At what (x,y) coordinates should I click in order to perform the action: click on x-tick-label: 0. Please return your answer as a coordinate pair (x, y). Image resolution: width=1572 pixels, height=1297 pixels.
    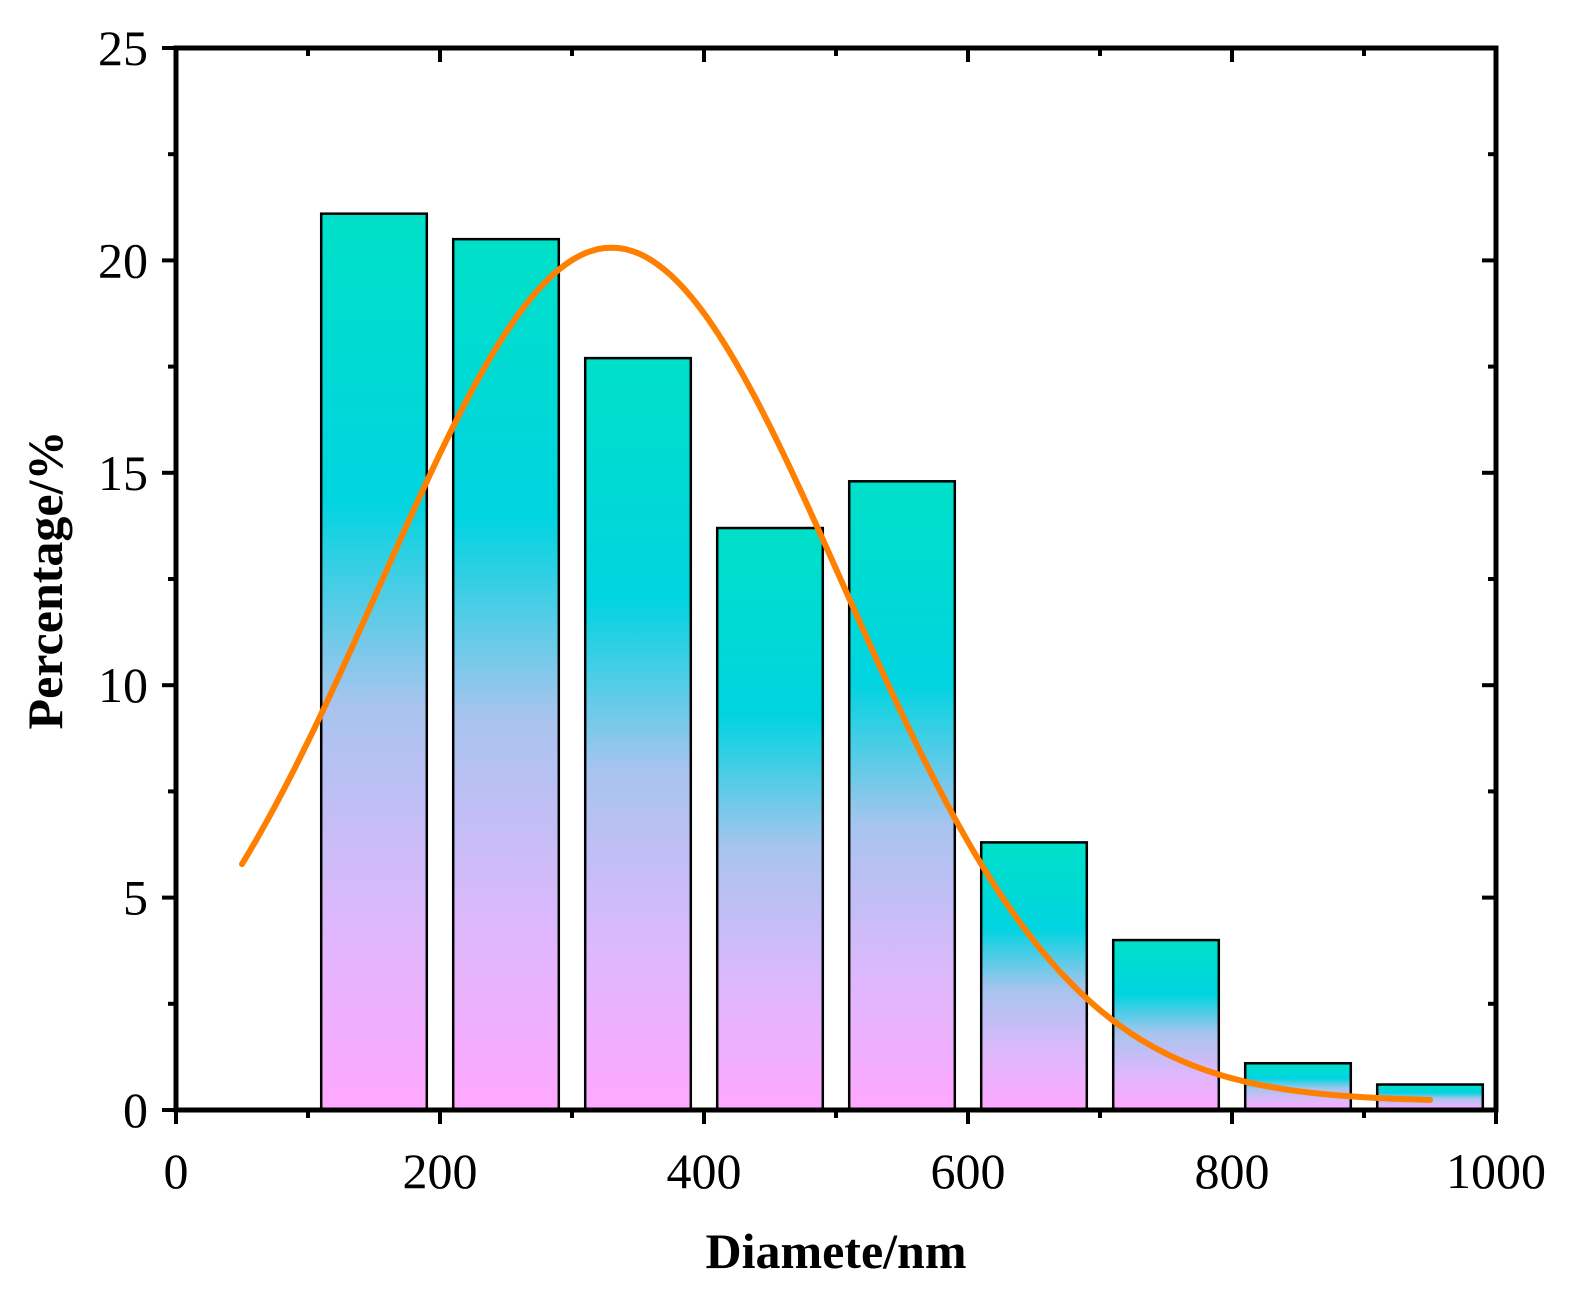
    Looking at the image, I should click on (176, 1171).